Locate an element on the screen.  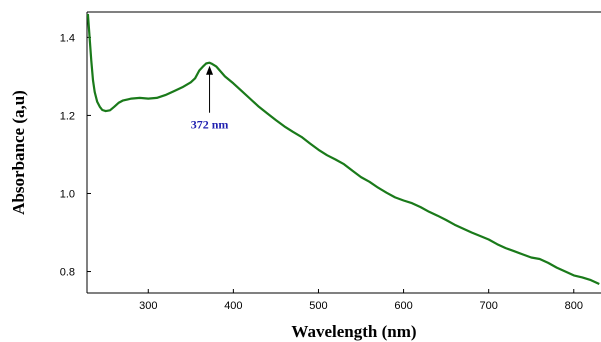
y-tick-label: 1.4 is located at coordinates (67, 38).